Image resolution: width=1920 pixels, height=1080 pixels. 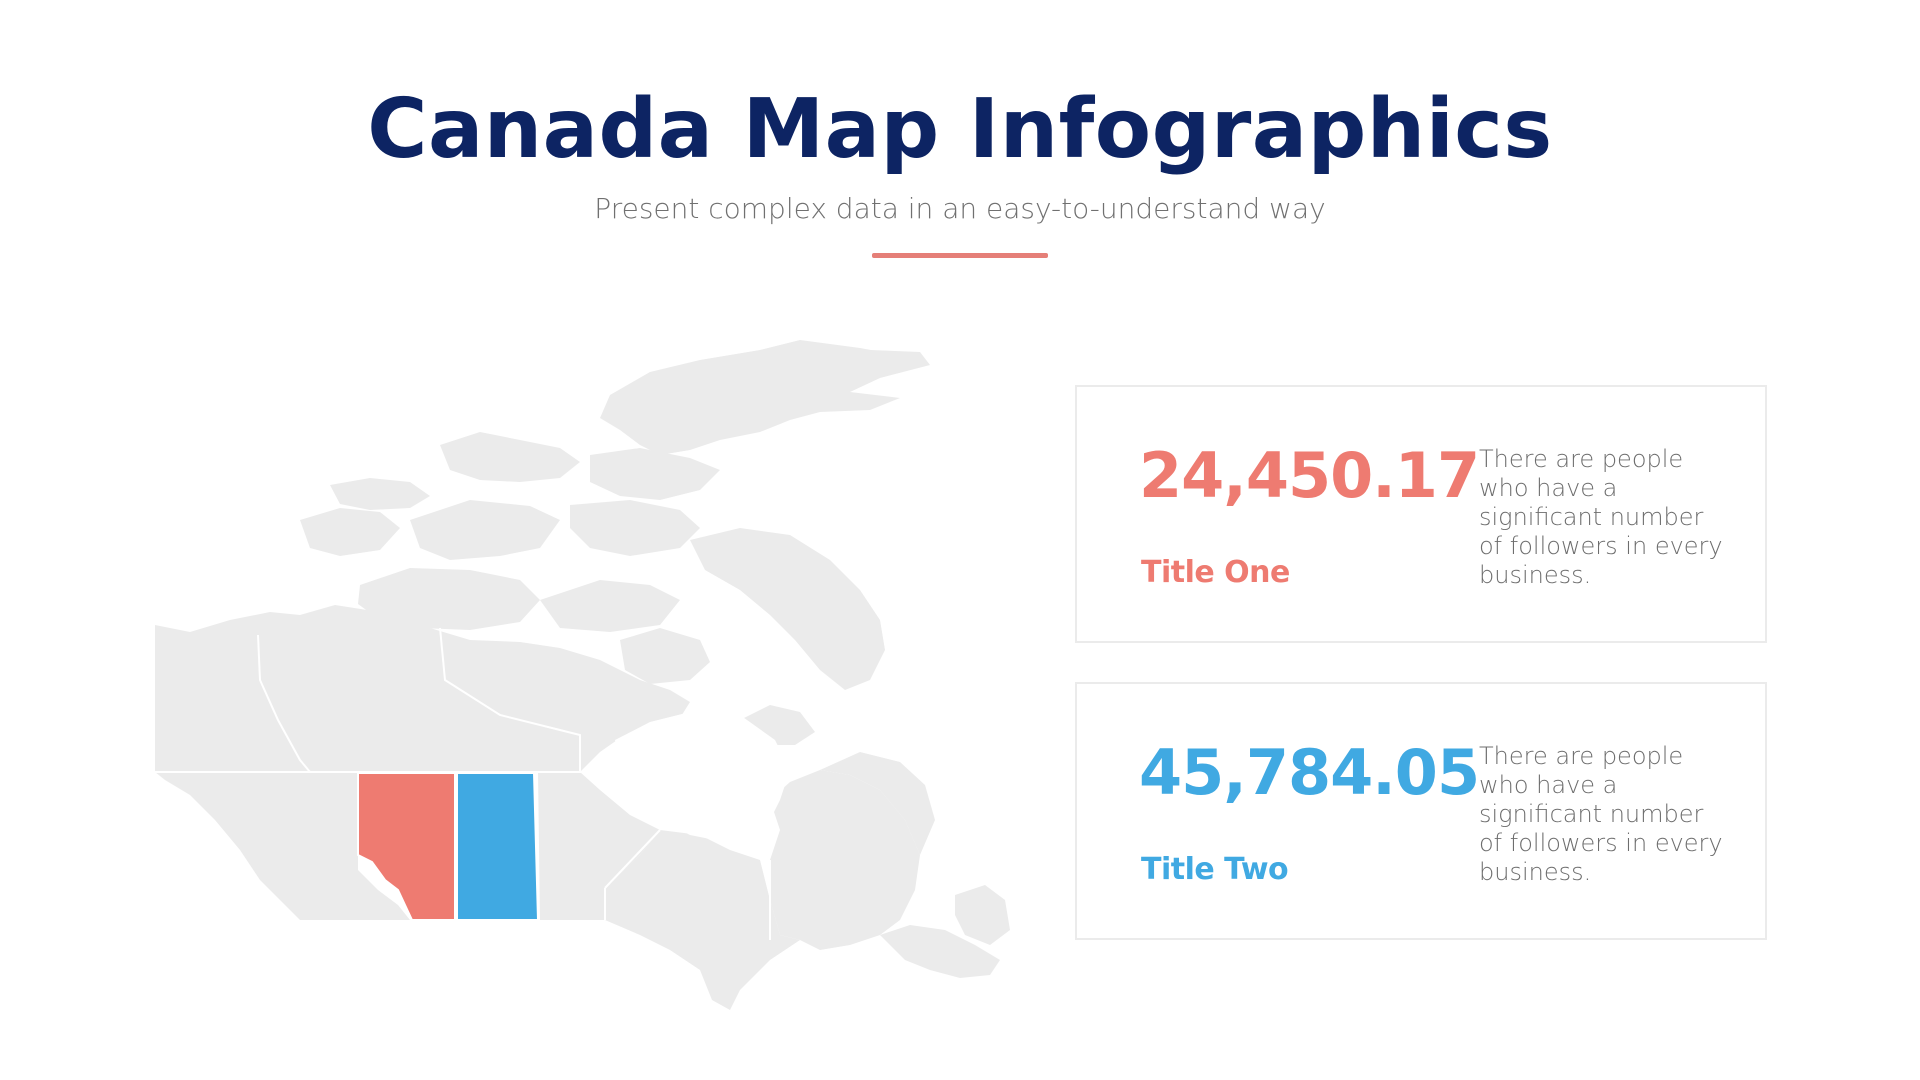 I want to click on manitoba, so click(x=599, y=846).